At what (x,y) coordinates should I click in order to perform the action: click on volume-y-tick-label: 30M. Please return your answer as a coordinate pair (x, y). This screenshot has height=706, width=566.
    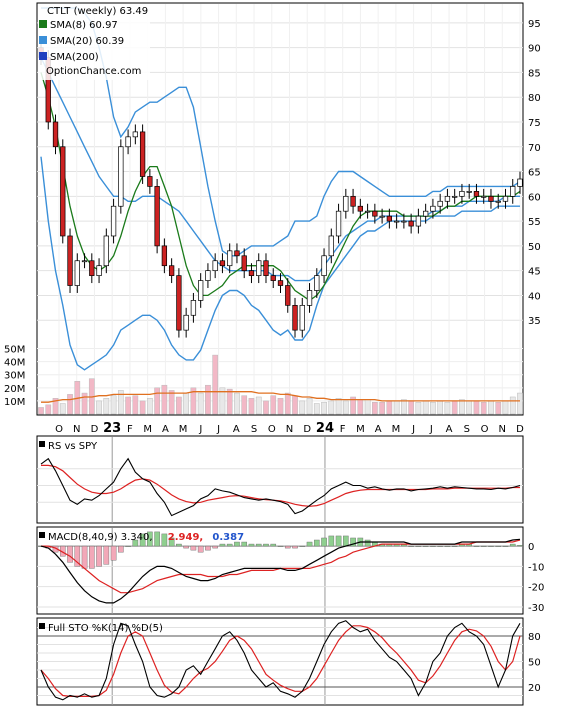
    Looking at the image, I should click on (14, 376).